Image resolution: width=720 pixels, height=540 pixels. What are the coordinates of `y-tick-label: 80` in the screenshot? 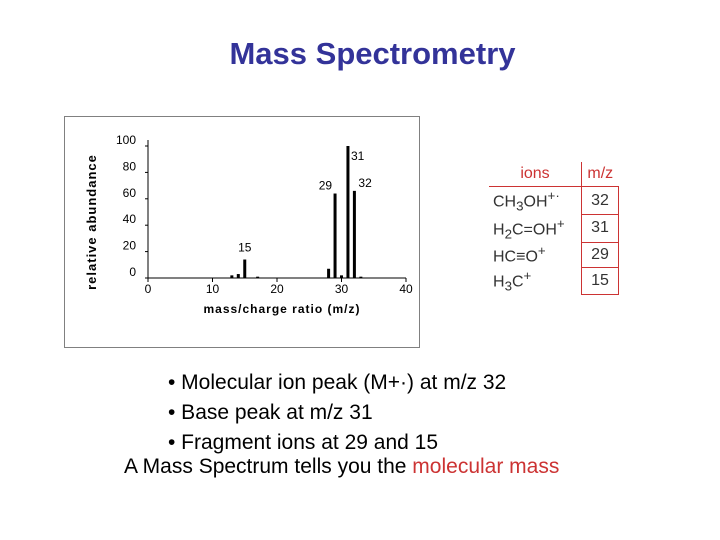 It's located at (130, 166).